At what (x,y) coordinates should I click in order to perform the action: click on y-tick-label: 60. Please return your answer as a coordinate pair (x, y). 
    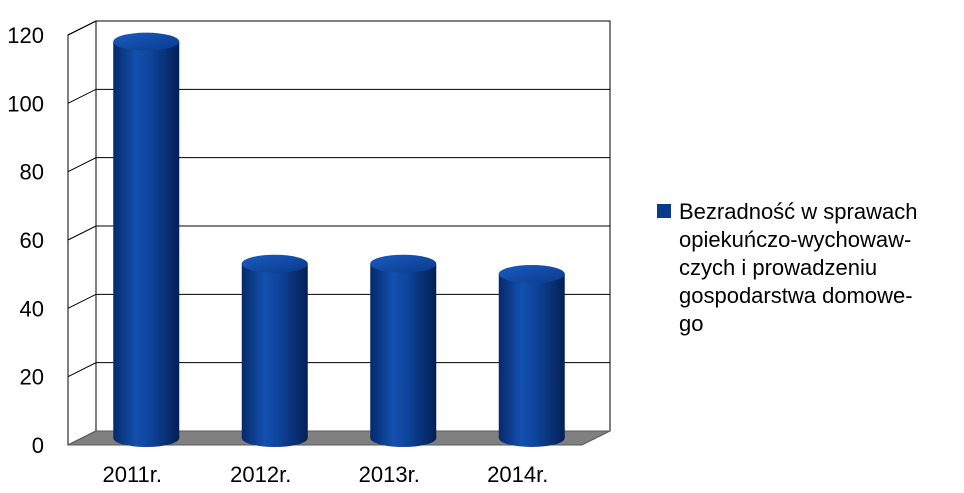
    Looking at the image, I should click on (32, 240).